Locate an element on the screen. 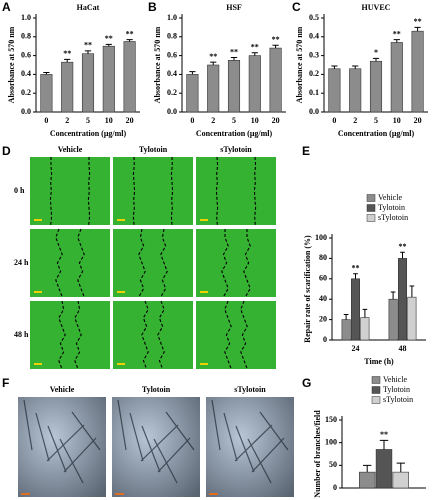  x-tick-label: 5 is located at coordinates (88, 120).